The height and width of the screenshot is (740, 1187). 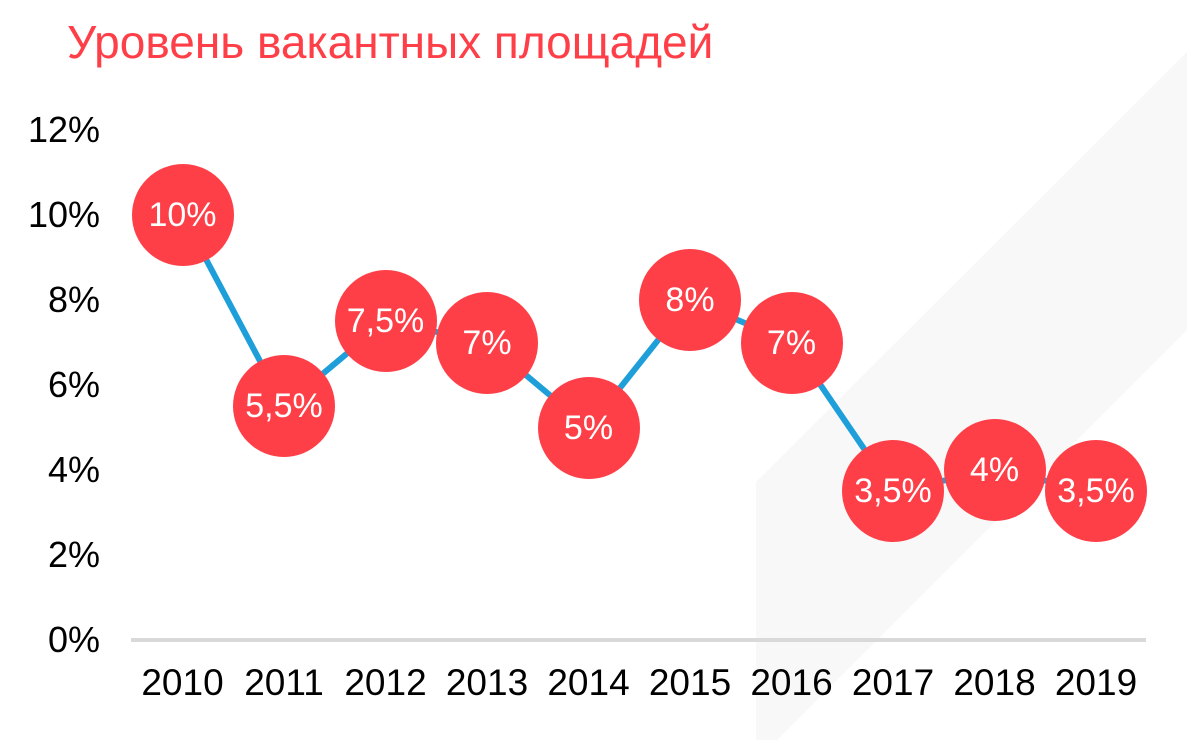 I want to click on data-point-marker: 8%, so click(x=690, y=300).